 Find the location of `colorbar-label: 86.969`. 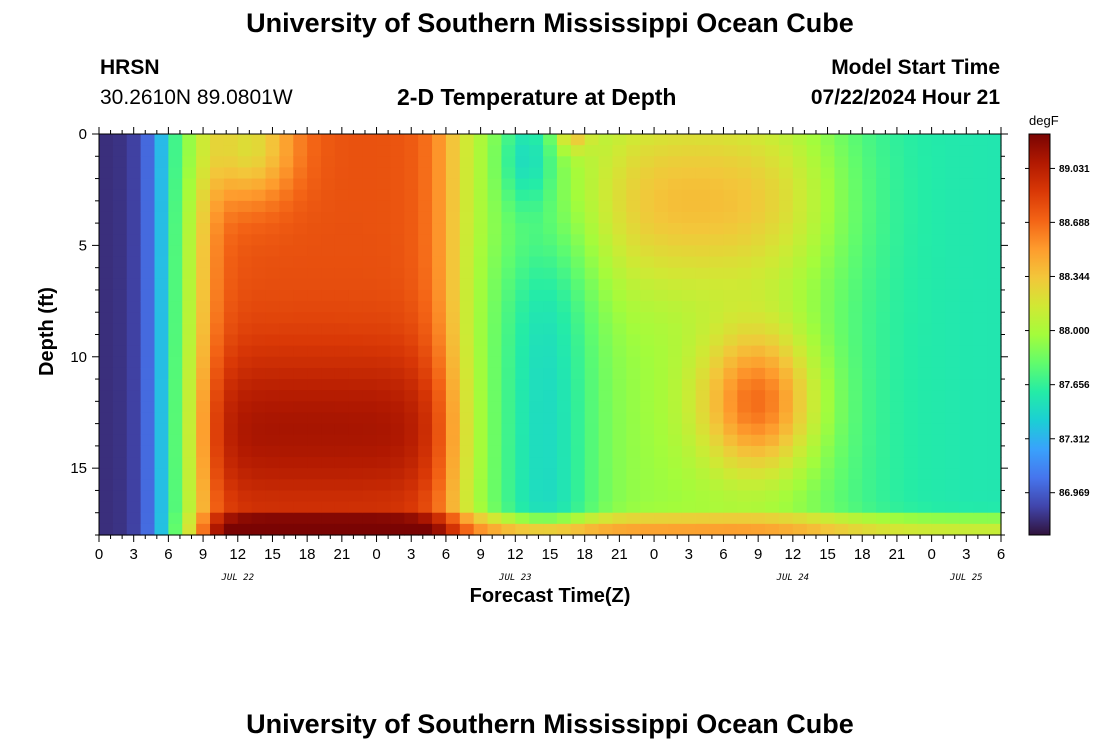

colorbar-label: 86.969 is located at coordinates (1074, 493).